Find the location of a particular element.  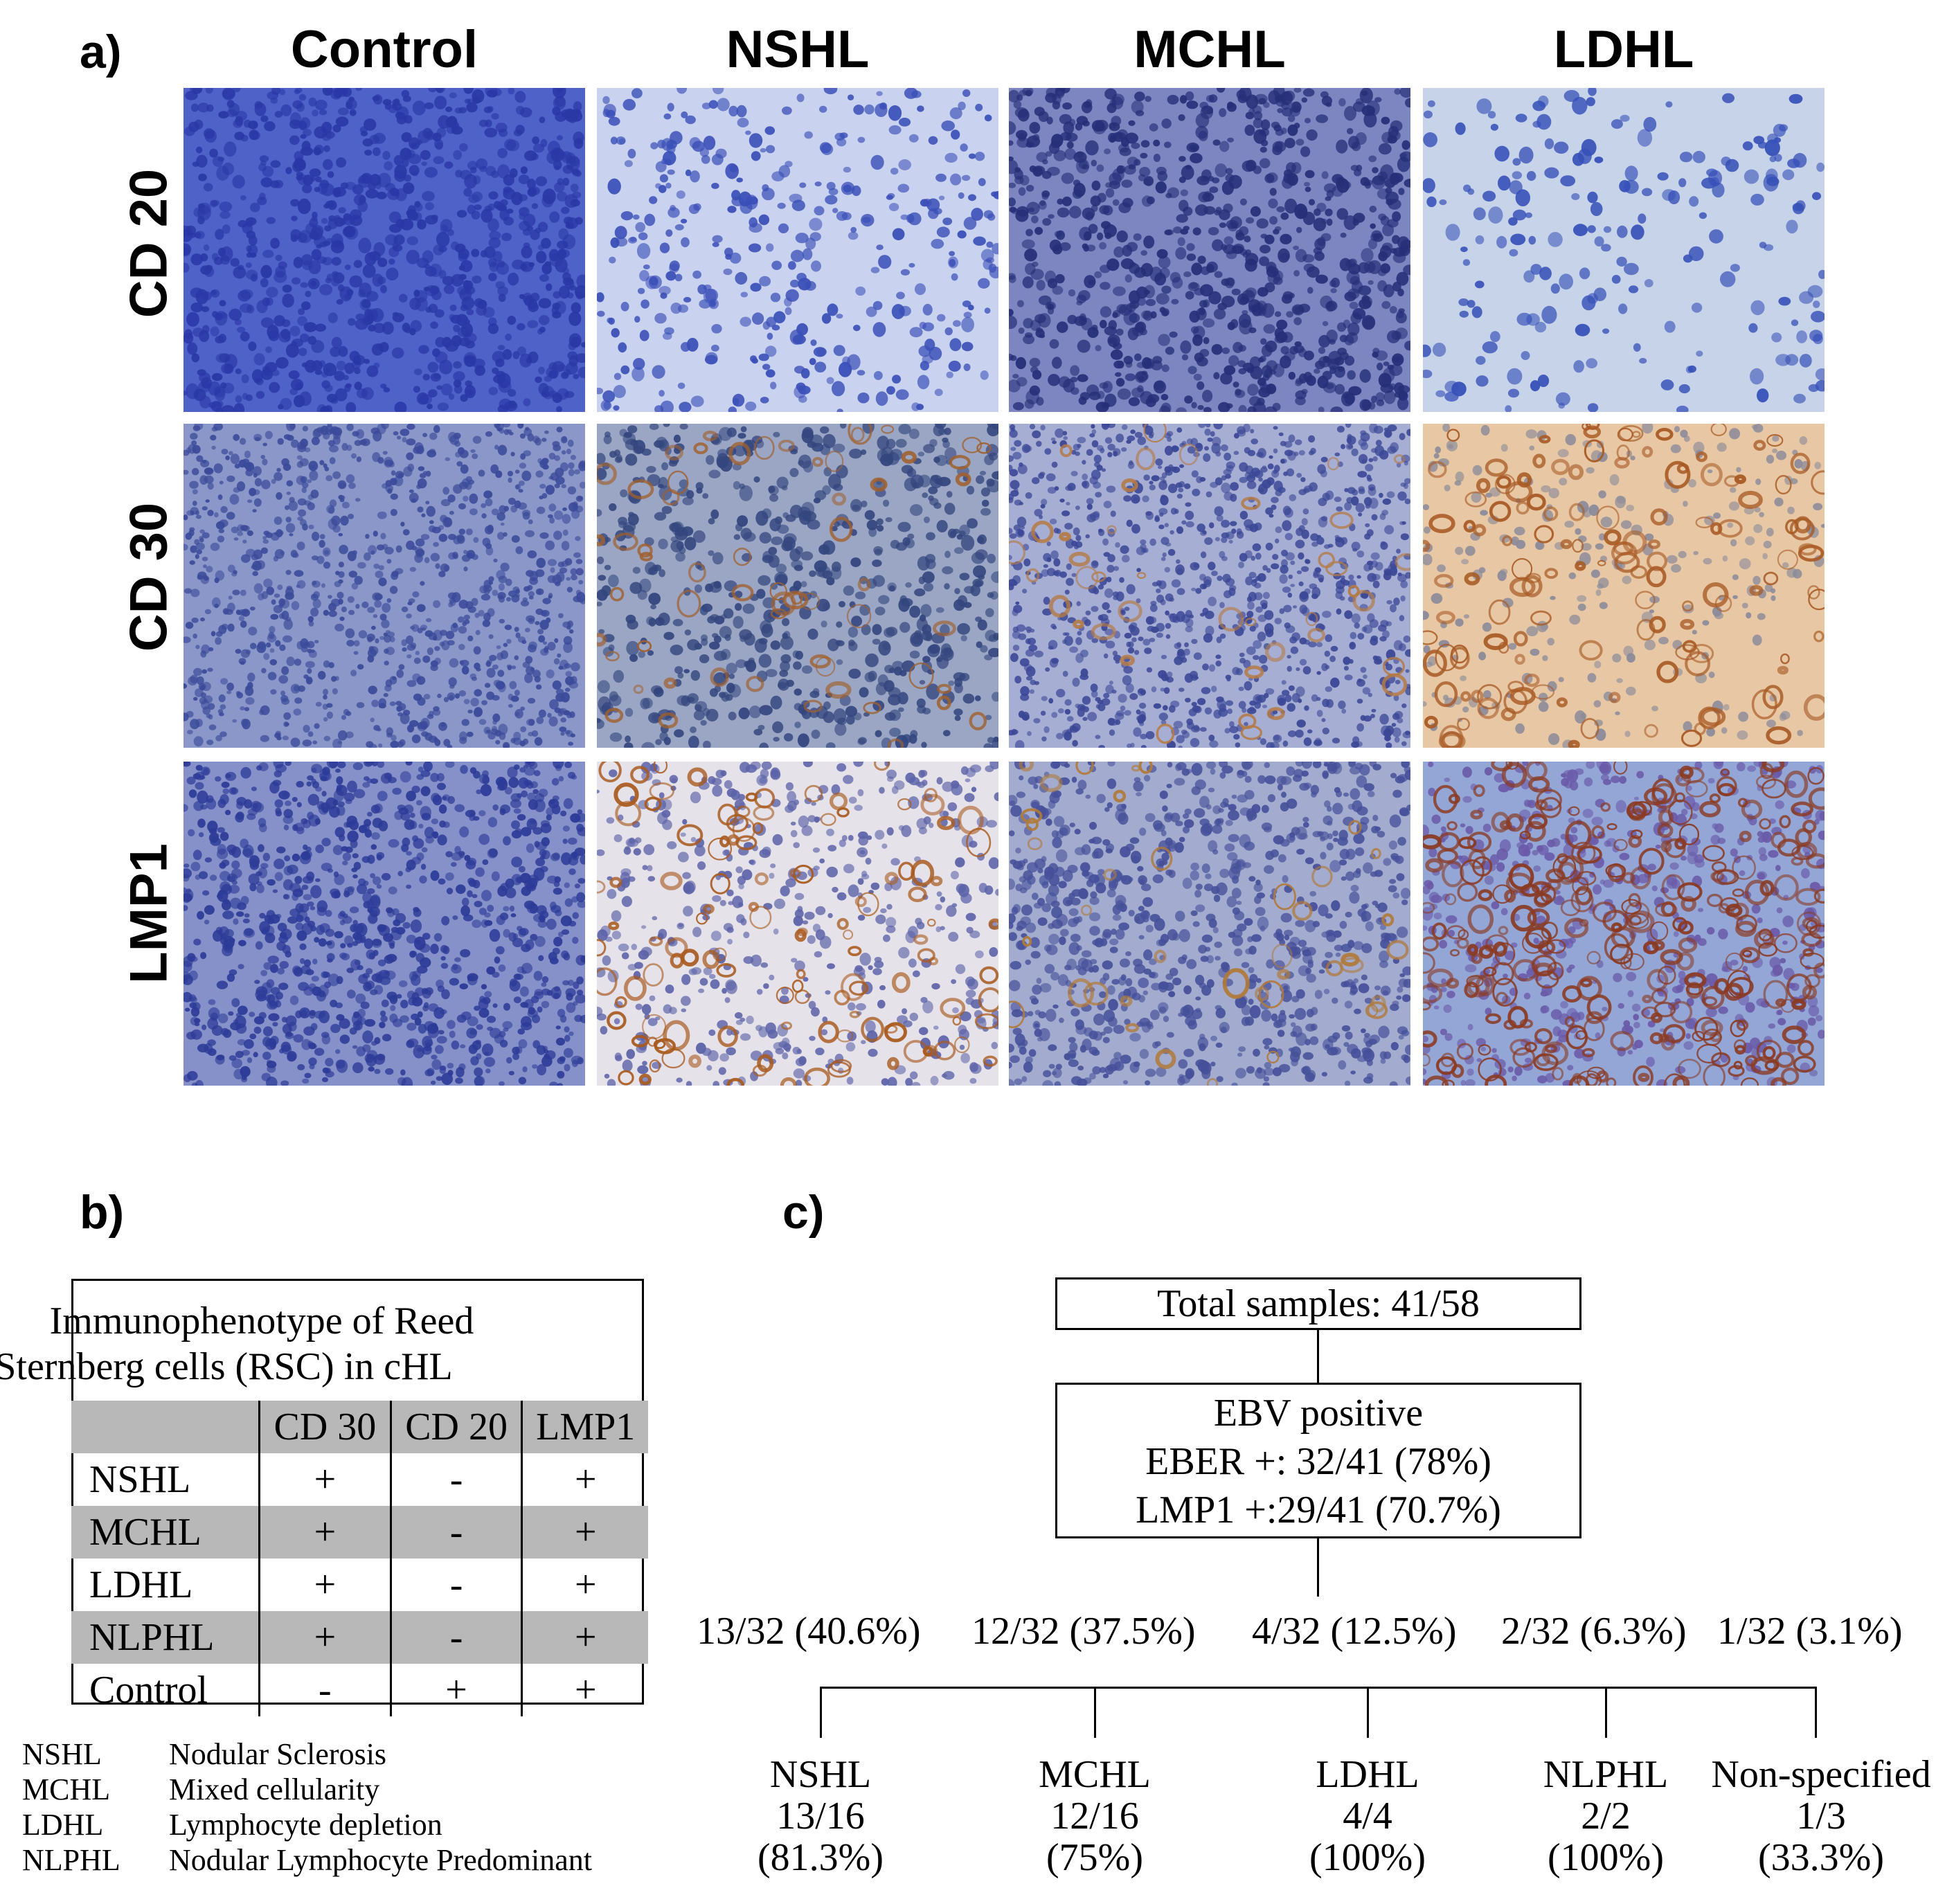

table-row: NSHL + - + is located at coordinates (359, 1480).